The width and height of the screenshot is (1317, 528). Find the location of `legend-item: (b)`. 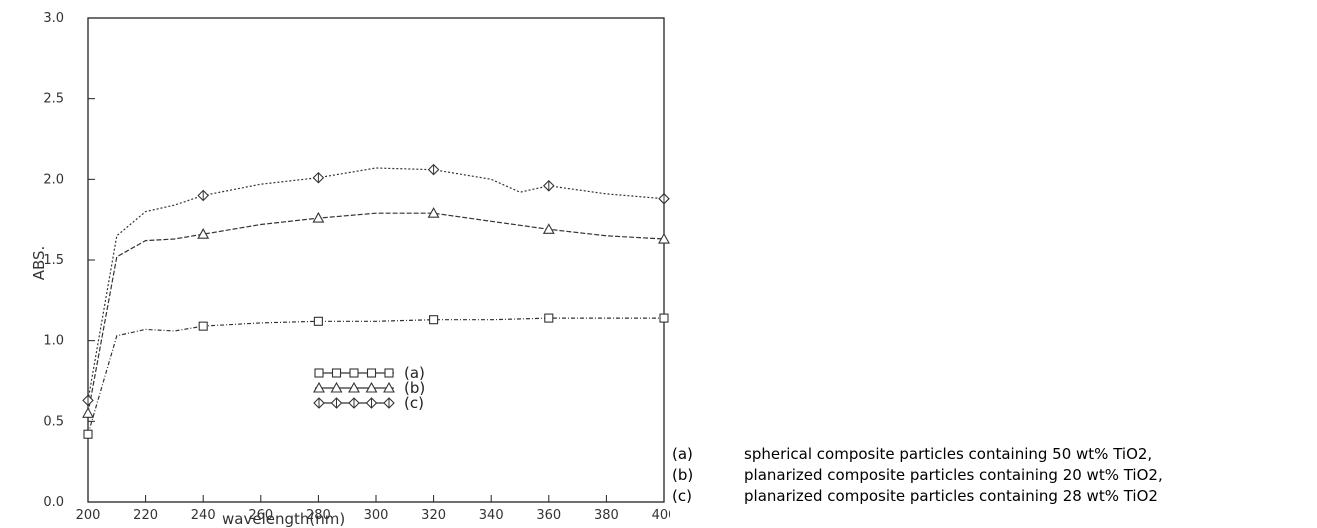

legend-item: (b) is located at coordinates (369, 388).